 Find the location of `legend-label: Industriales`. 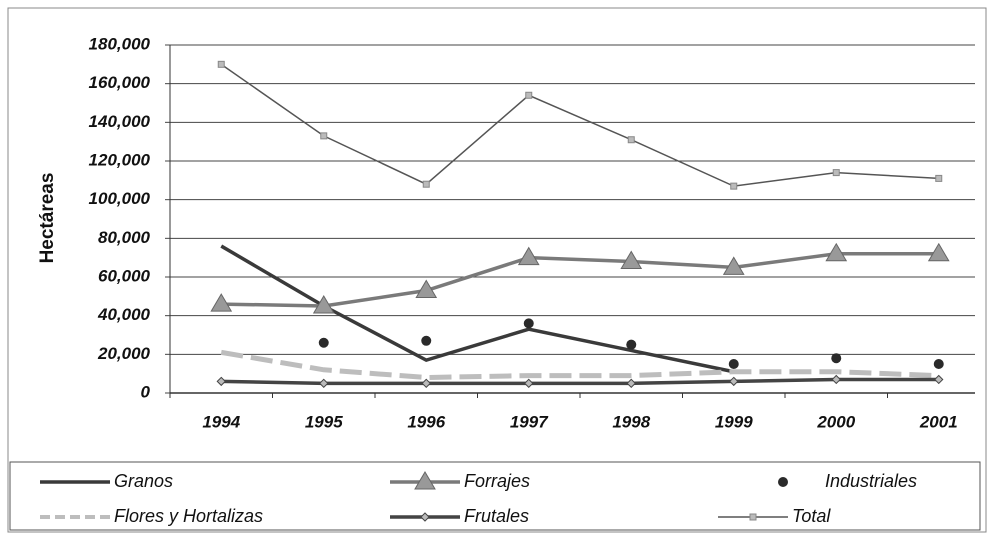

legend-label: Industriales is located at coordinates (871, 481).